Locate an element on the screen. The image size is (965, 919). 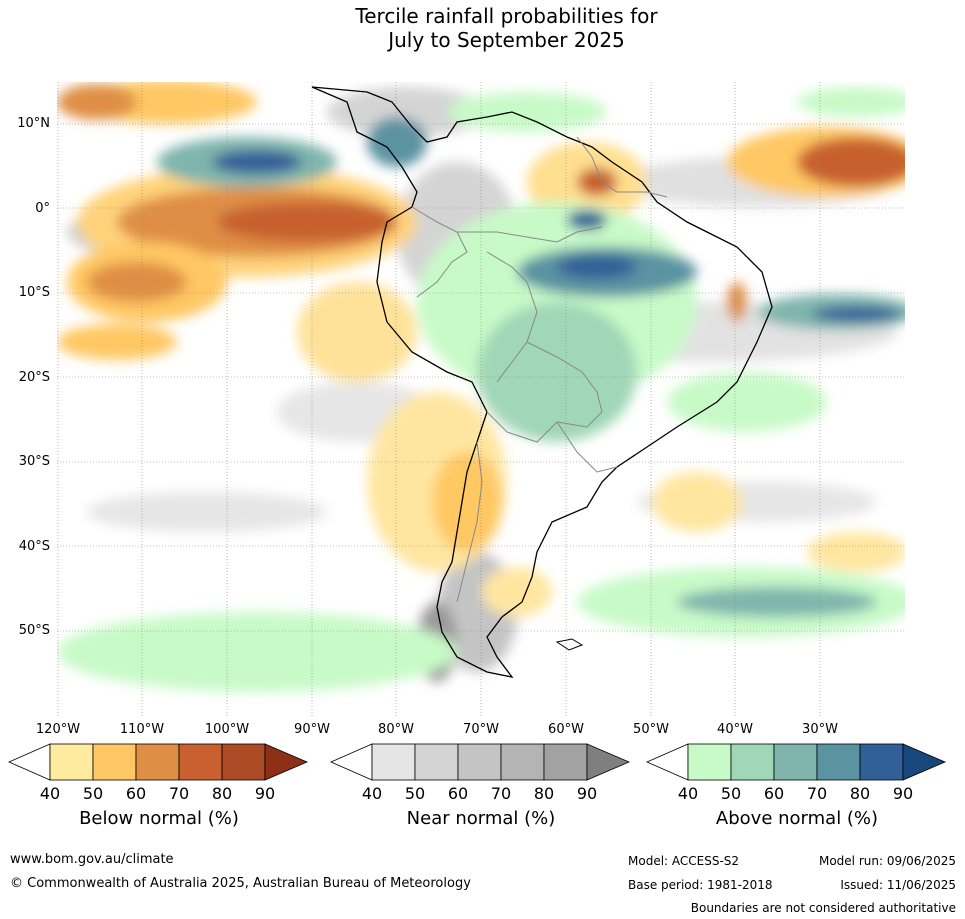
country-borders is located at coordinates (539, 369).